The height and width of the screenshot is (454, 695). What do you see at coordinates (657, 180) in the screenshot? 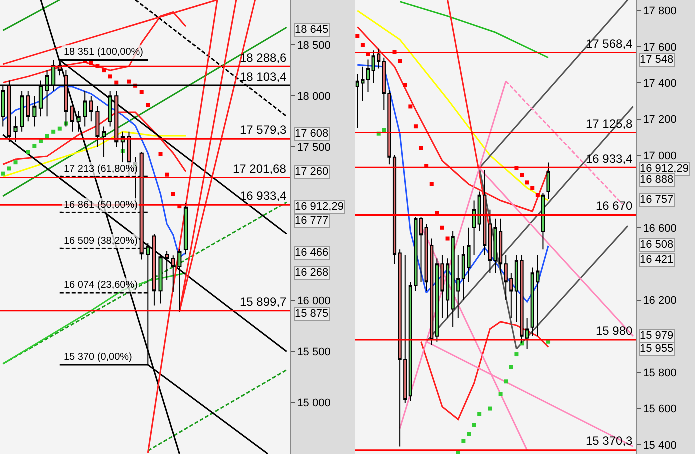
I see `y2-tick-label: 16 888` at bounding box center [657, 180].